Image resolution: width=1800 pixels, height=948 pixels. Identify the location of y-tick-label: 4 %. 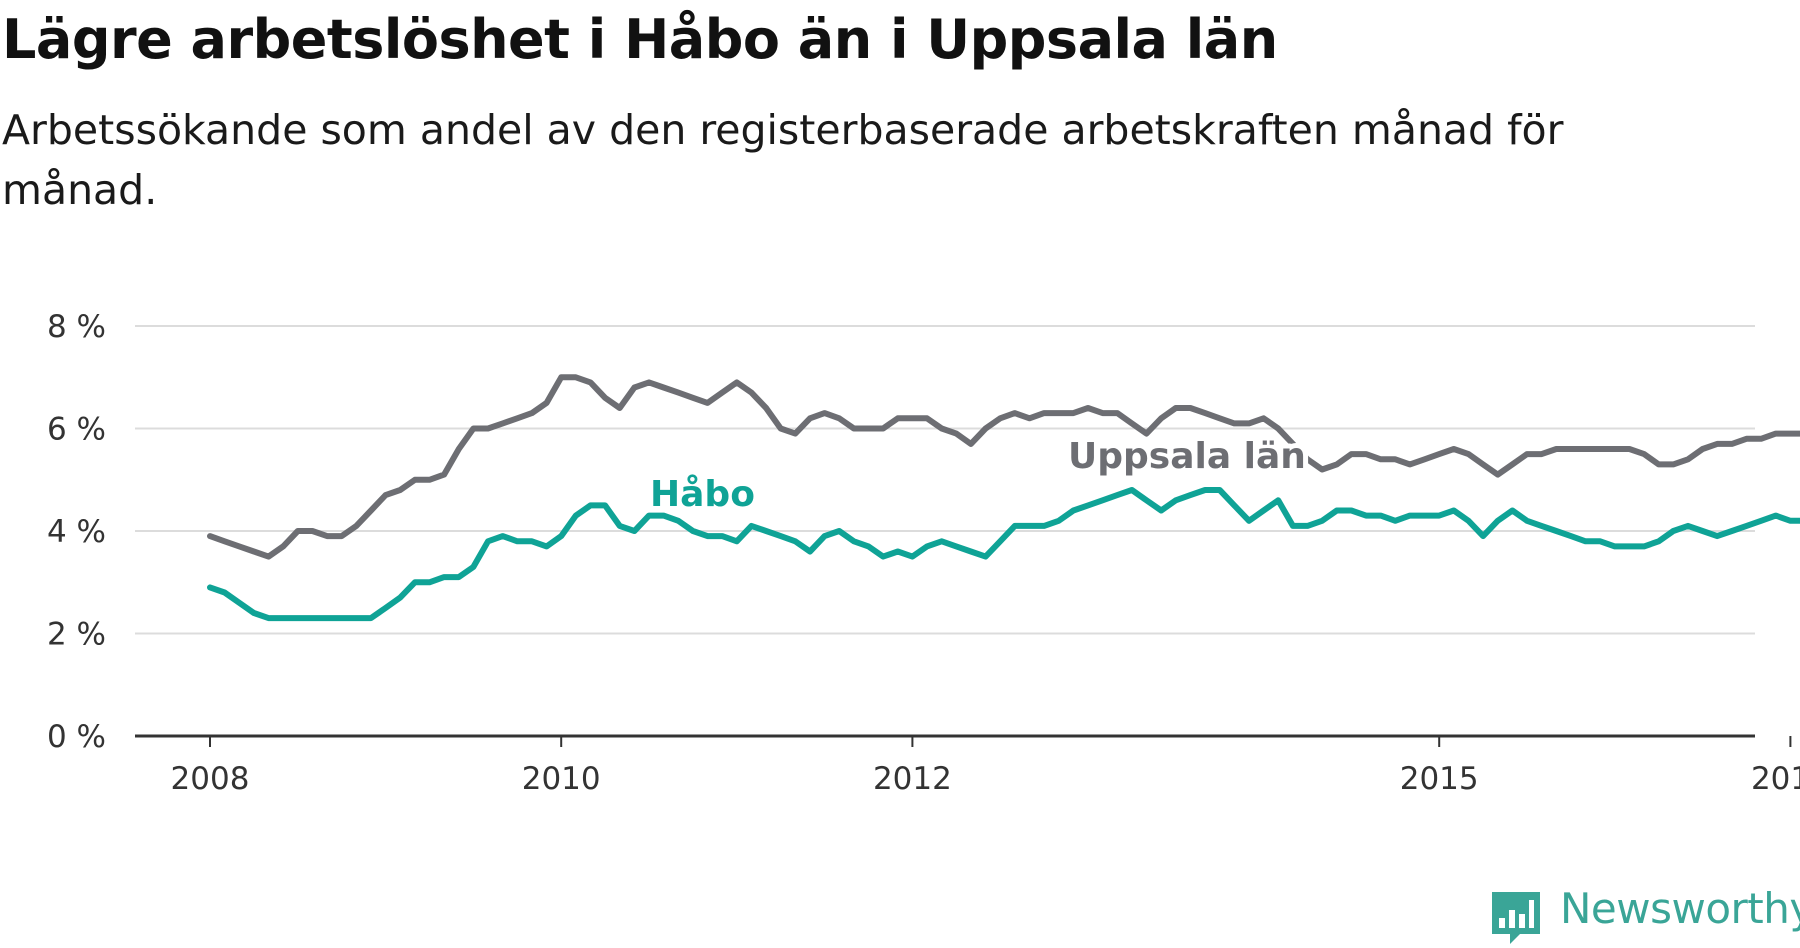
(76, 532).